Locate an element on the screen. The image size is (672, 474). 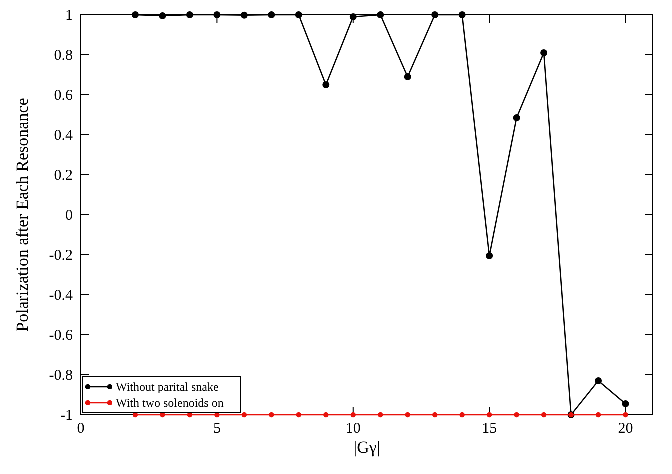
x-tick-label: 0 is located at coordinates (81, 429).